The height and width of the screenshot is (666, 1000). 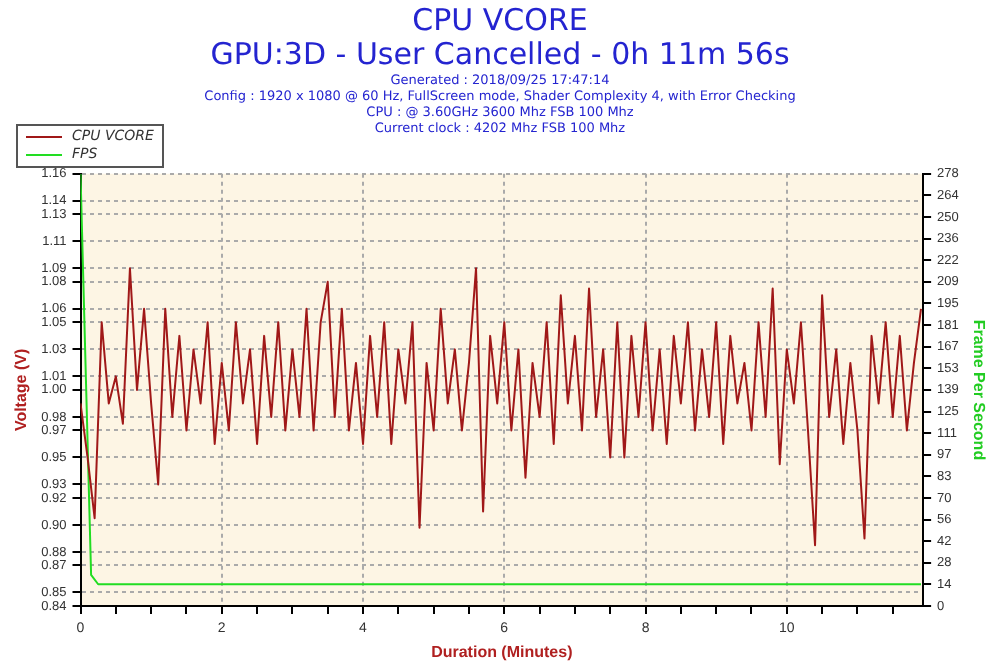 What do you see at coordinates (500, 20) in the screenshot?
I see `chart-title: CPU VCORE` at bounding box center [500, 20].